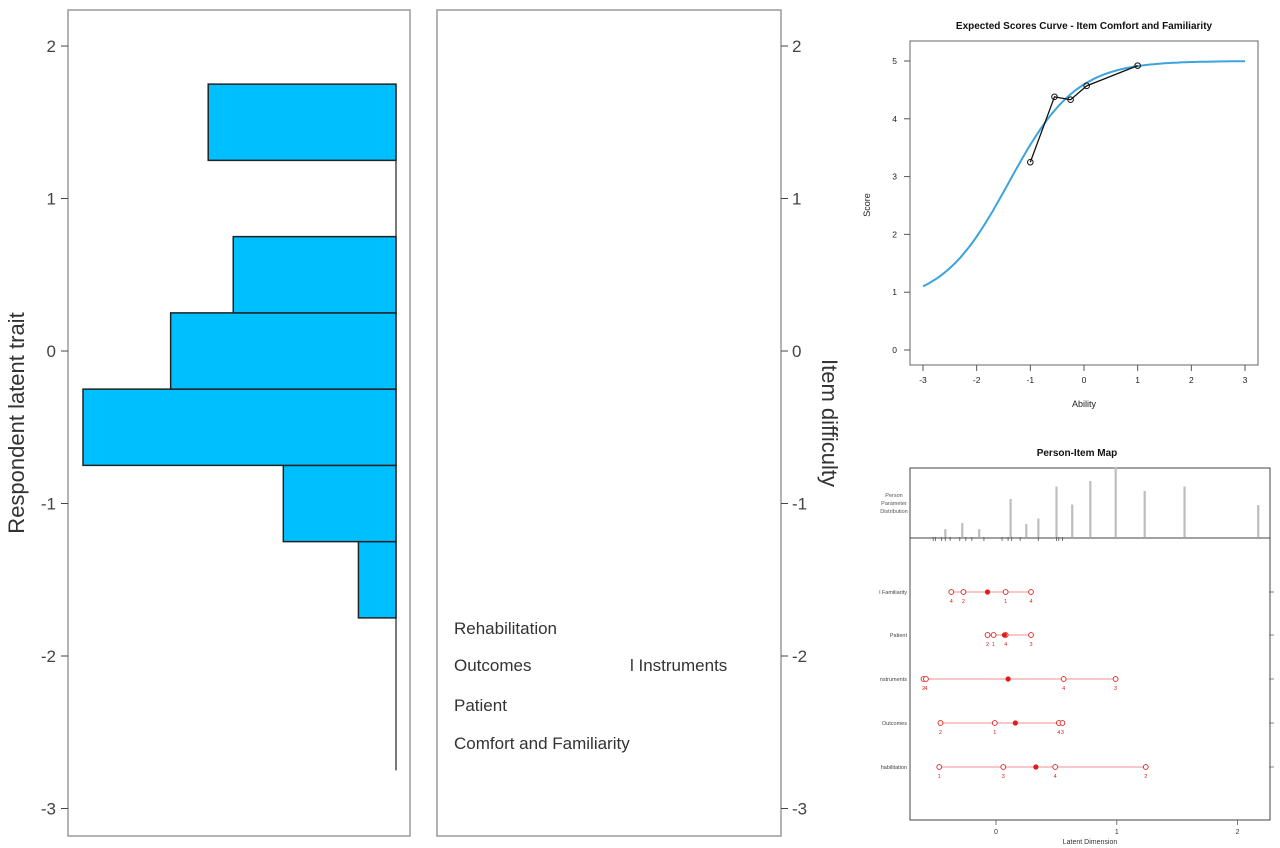 The image size is (1280, 848). What do you see at coordinates (993, 645) in the screenshot?
I see `item-threshold-label: 1` at bounding box center [993, 645].